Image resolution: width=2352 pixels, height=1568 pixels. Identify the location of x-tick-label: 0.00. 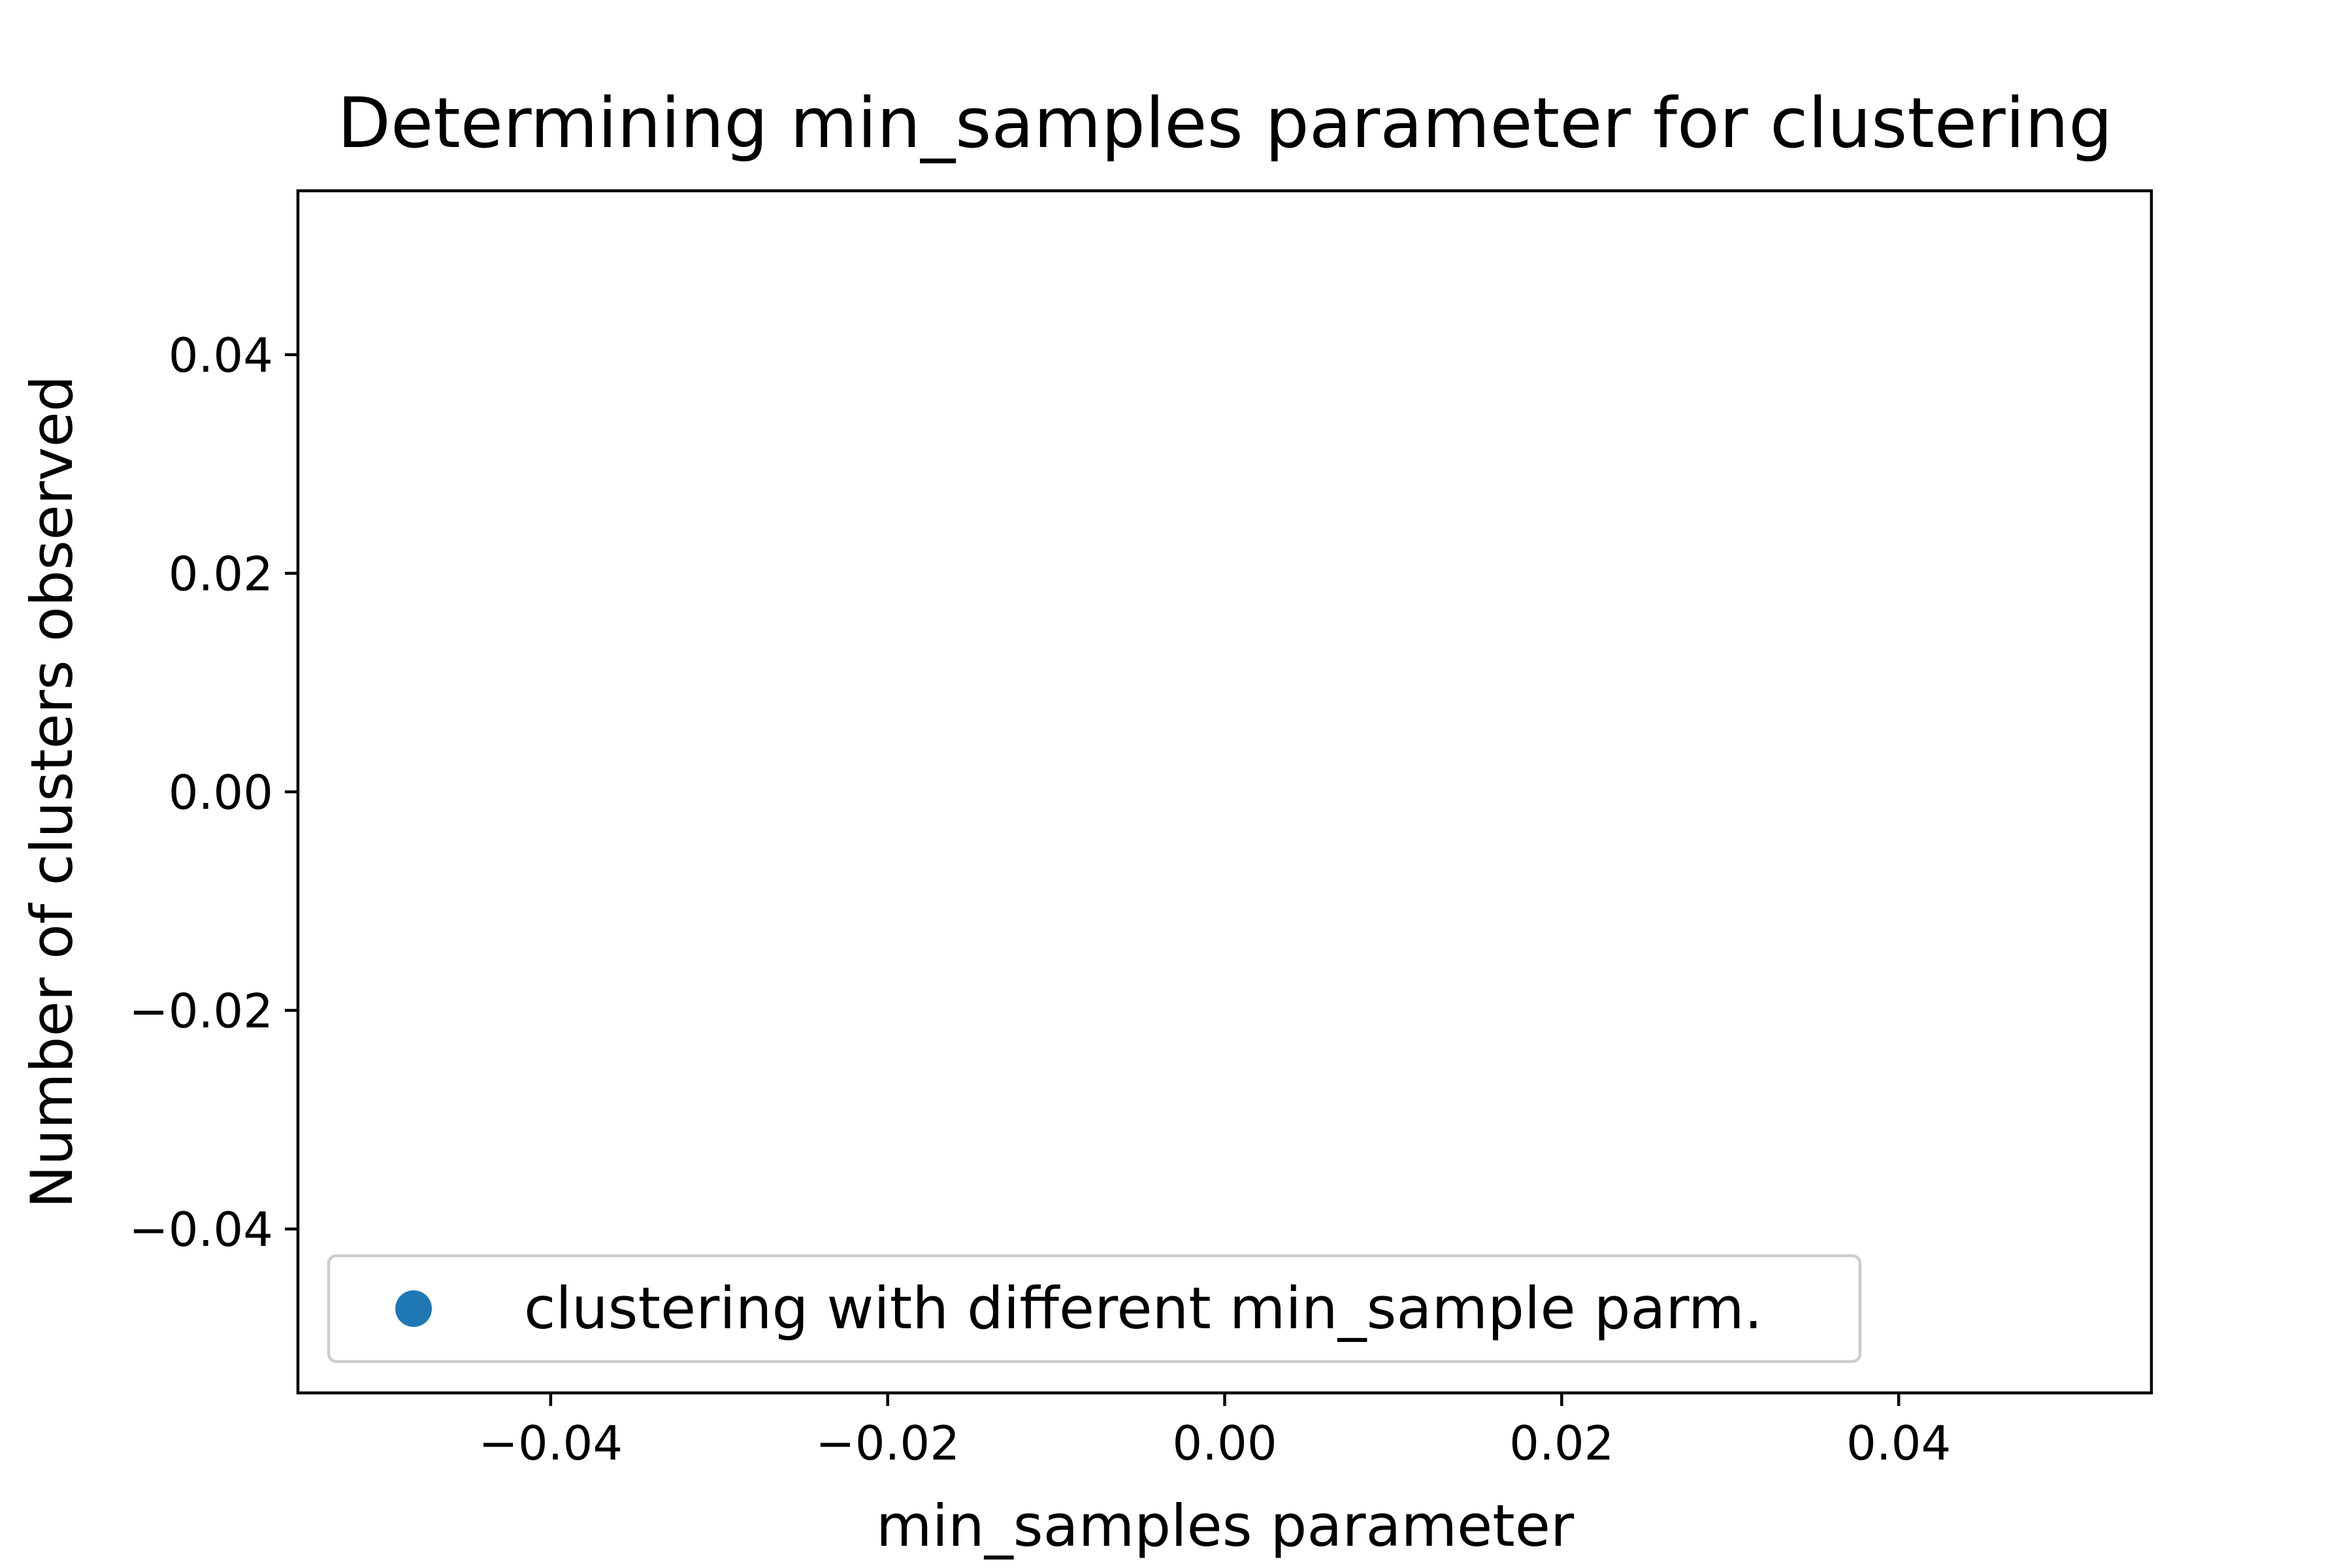
(1224, 1443).